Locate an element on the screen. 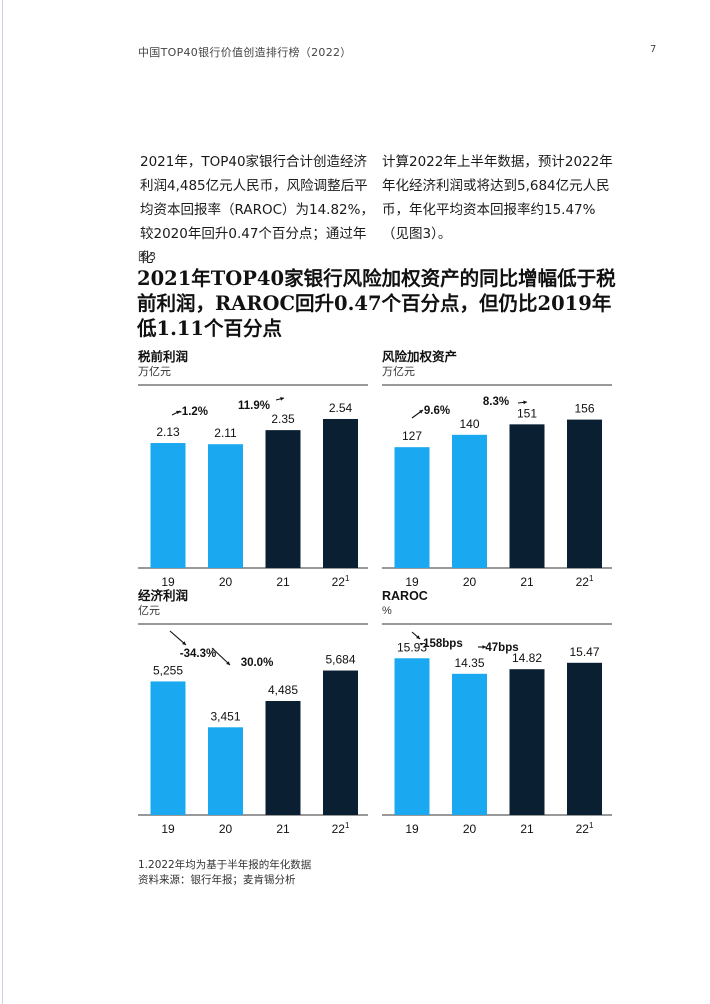  panel-title: RAROC is located at coordinates (405, 596).